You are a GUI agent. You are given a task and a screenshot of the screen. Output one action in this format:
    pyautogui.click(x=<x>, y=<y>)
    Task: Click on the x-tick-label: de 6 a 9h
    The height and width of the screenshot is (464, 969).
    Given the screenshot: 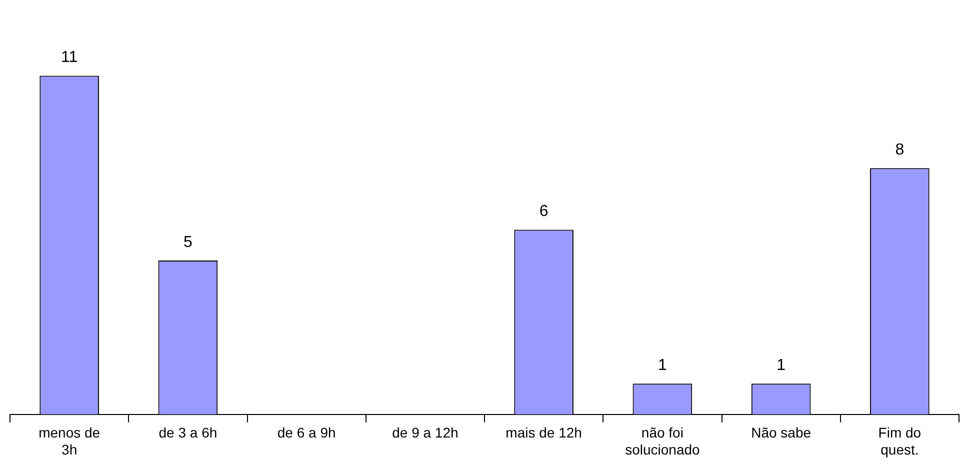 What is the action you would take?
    pyautogui.click(x=306, y=432)
    